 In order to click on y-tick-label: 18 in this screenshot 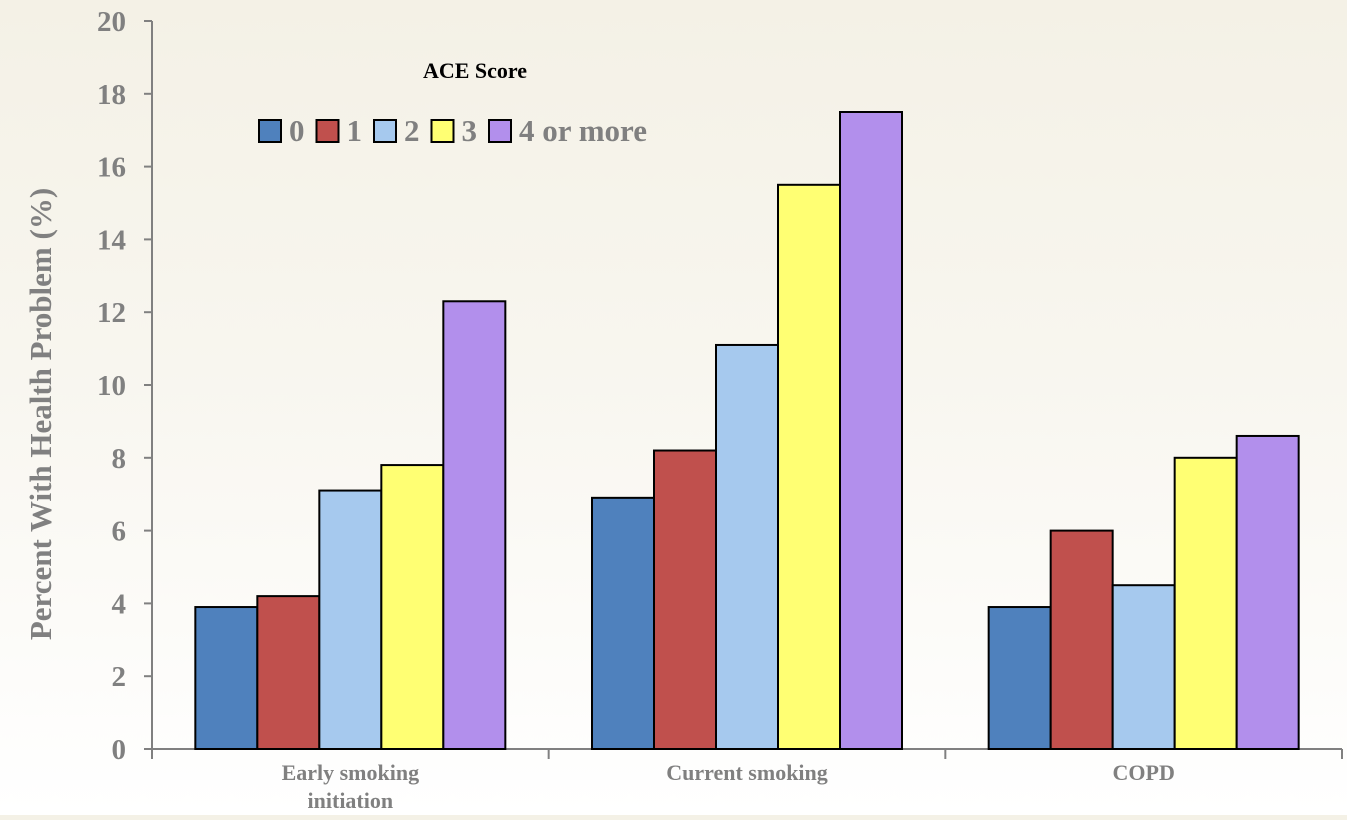, I will do `click(111, 95)`.